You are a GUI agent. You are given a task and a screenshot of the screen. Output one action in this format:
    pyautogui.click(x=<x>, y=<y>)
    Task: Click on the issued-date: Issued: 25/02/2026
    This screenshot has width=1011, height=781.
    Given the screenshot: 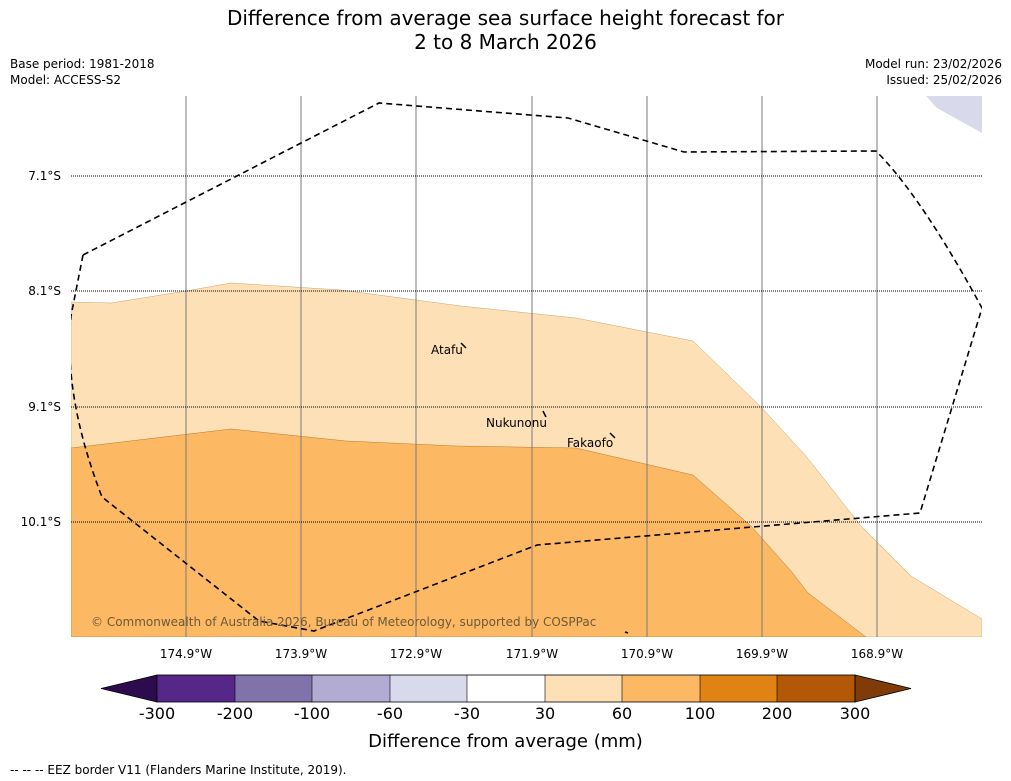 What is the action you would take?
    pyautogui.click(x=944, y=80)
    